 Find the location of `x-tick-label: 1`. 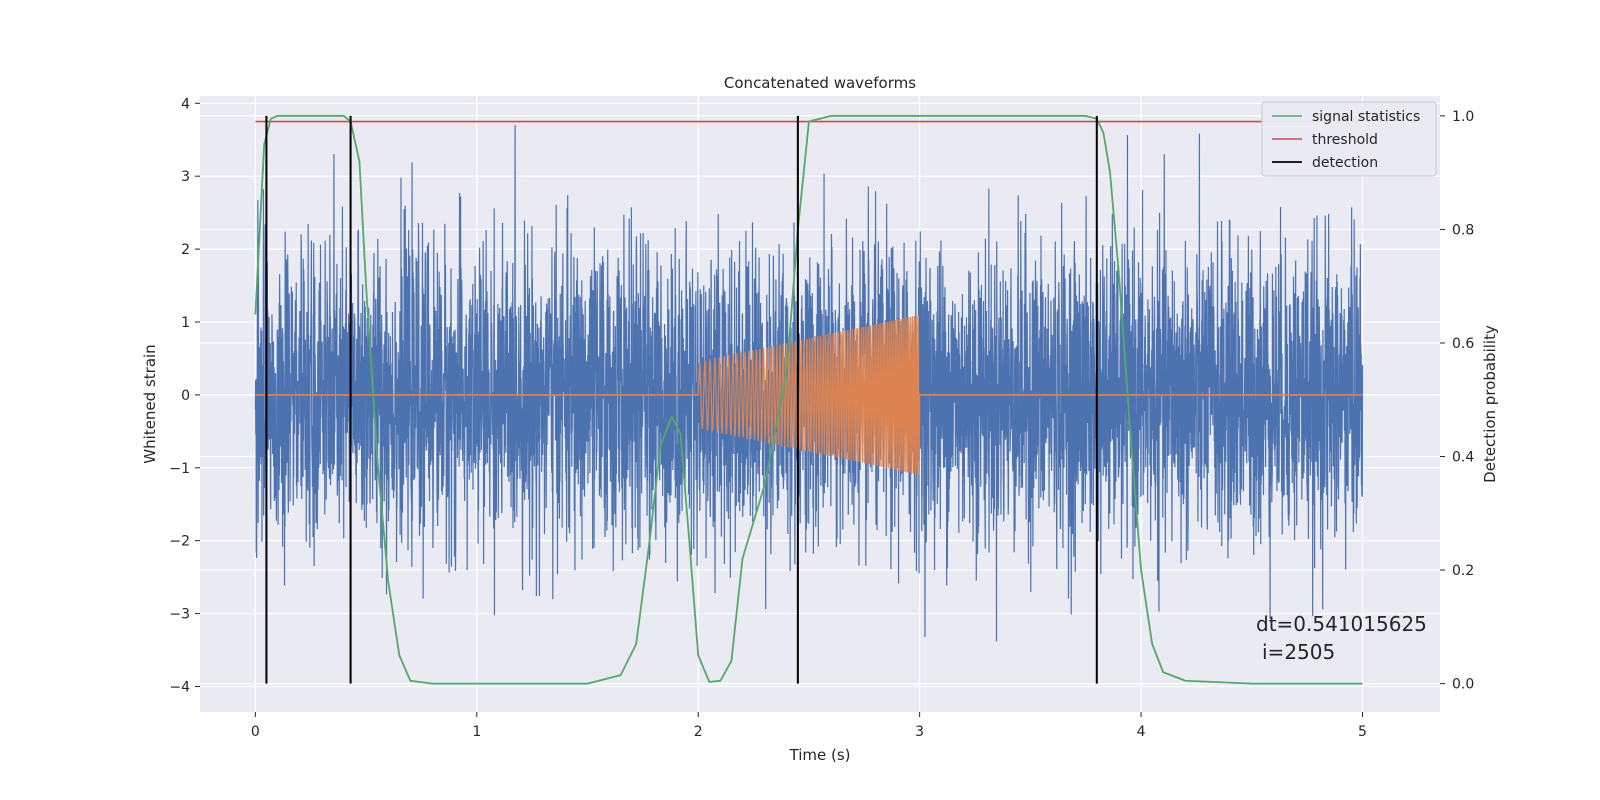

x-tick-label: 1 is located at coordinates (476, 732).